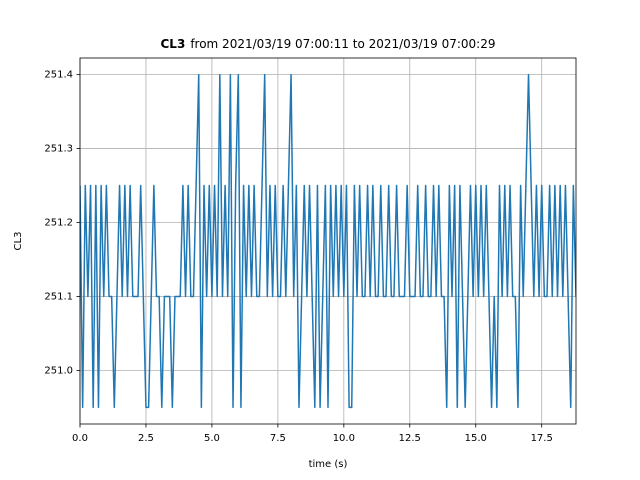  I want to click on x-tick-label: 7.5, so click(278, 438).